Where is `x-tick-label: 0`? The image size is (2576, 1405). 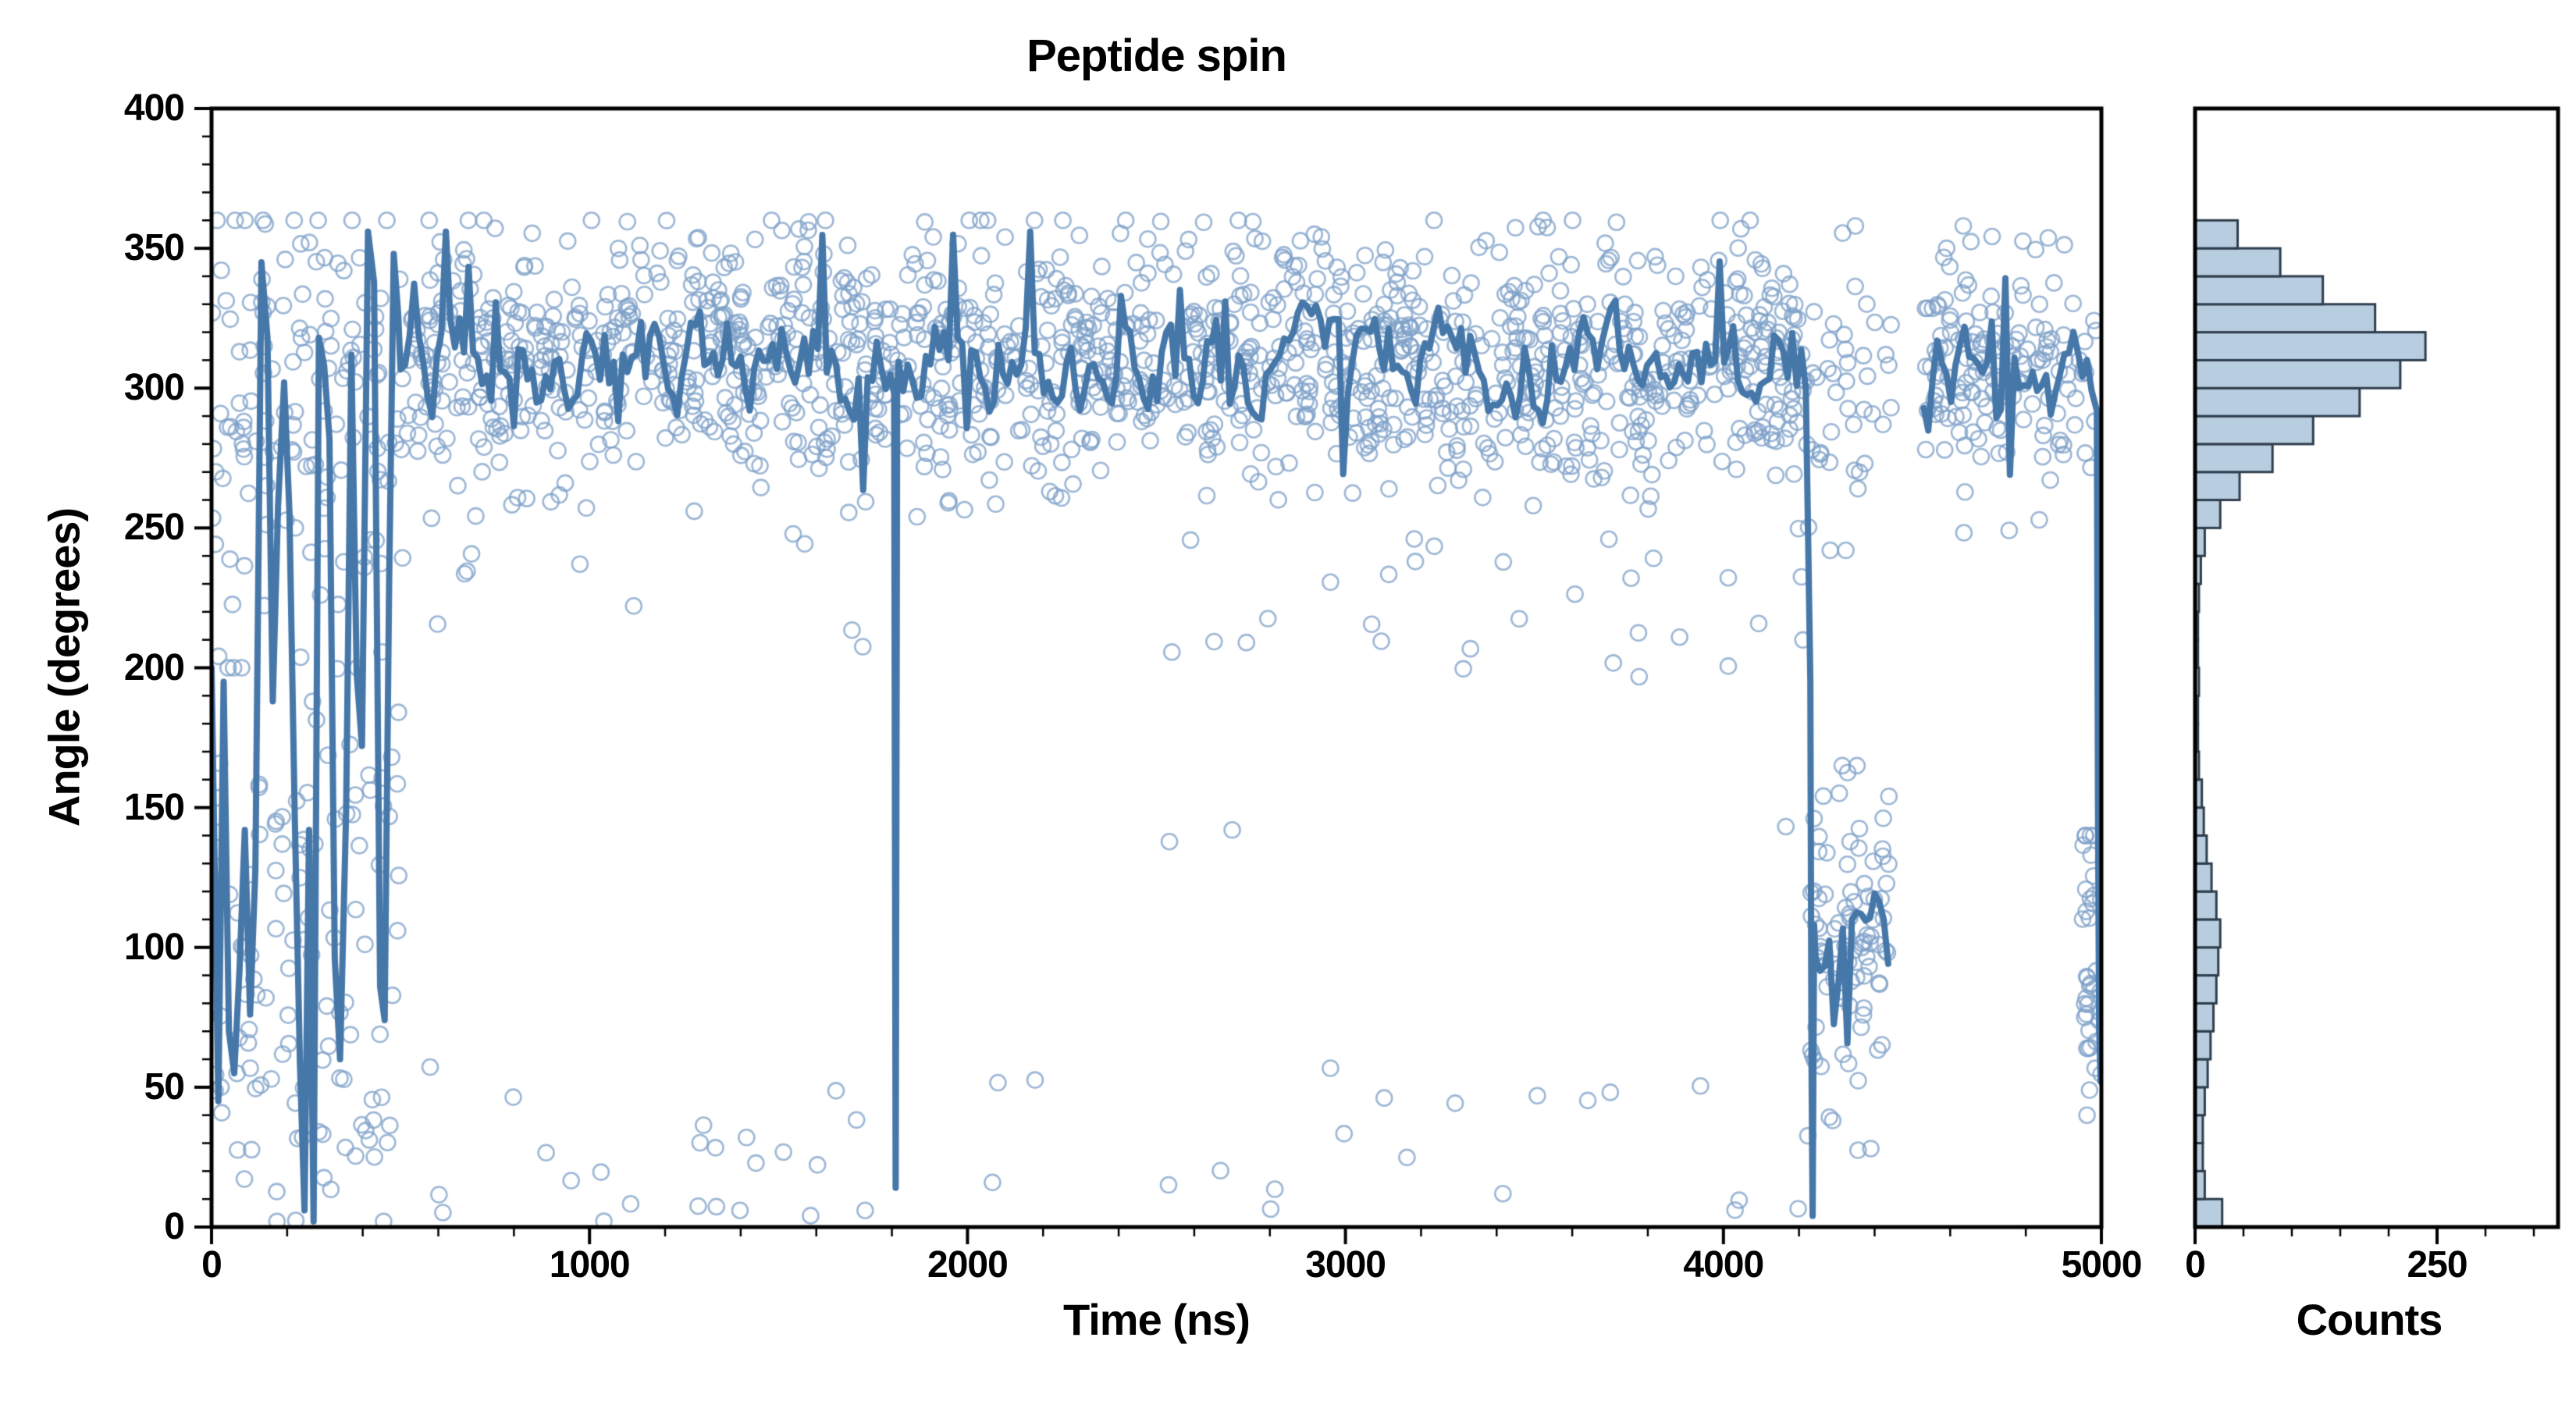 x-tick-label: 0 is located at coordinates (211, 1265).